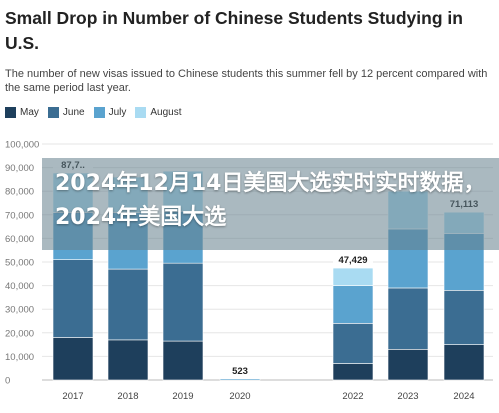 This screenshot has width=499, height=413. I want to click on bar-segment-june-2022, so click(353, 343).